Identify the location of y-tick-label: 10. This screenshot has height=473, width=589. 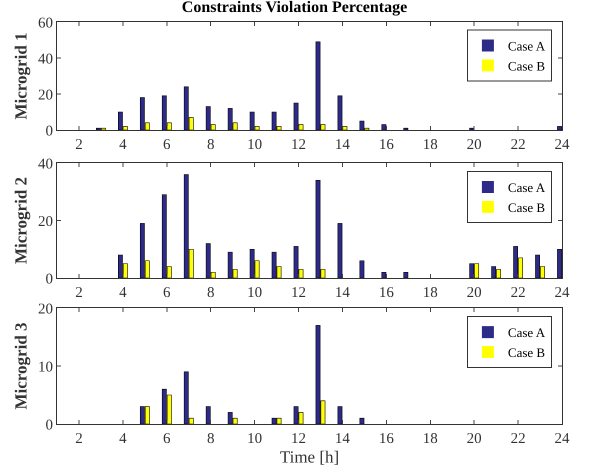
(45, 367).